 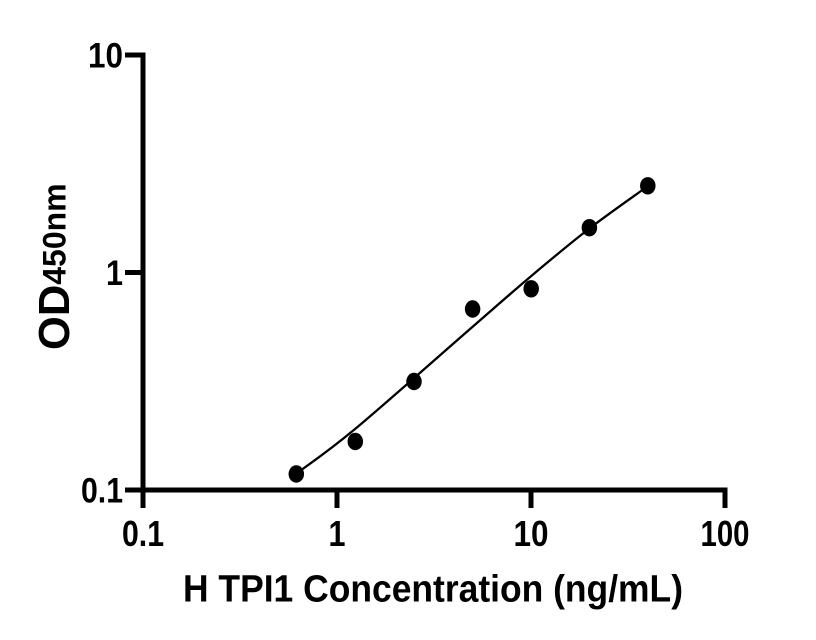 I want to click on svg-text: 100, so click(x=725, y=533).